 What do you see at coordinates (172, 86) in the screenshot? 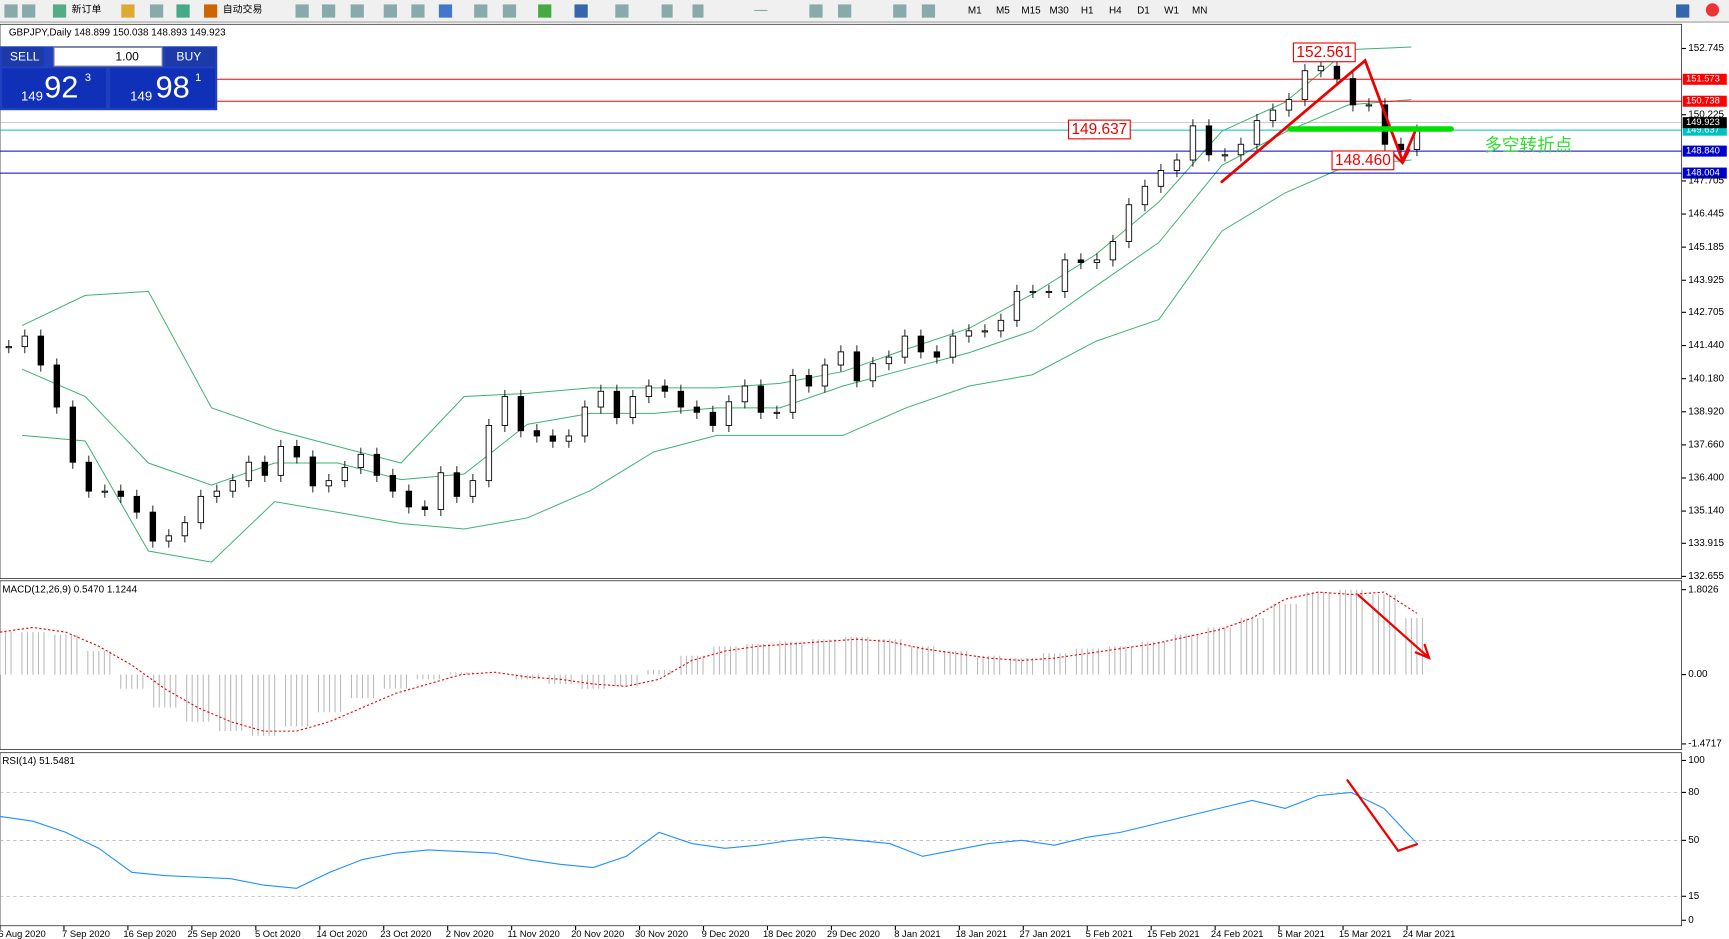
I see `ask-main: 98` at bounding box center [172, 86].